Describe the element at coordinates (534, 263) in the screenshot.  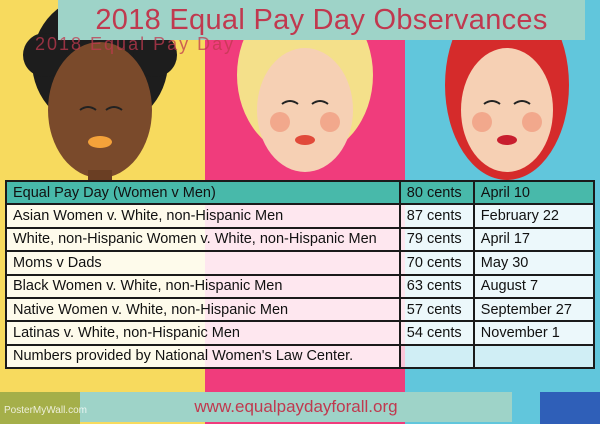
I see `row-date: May 30` at that location.